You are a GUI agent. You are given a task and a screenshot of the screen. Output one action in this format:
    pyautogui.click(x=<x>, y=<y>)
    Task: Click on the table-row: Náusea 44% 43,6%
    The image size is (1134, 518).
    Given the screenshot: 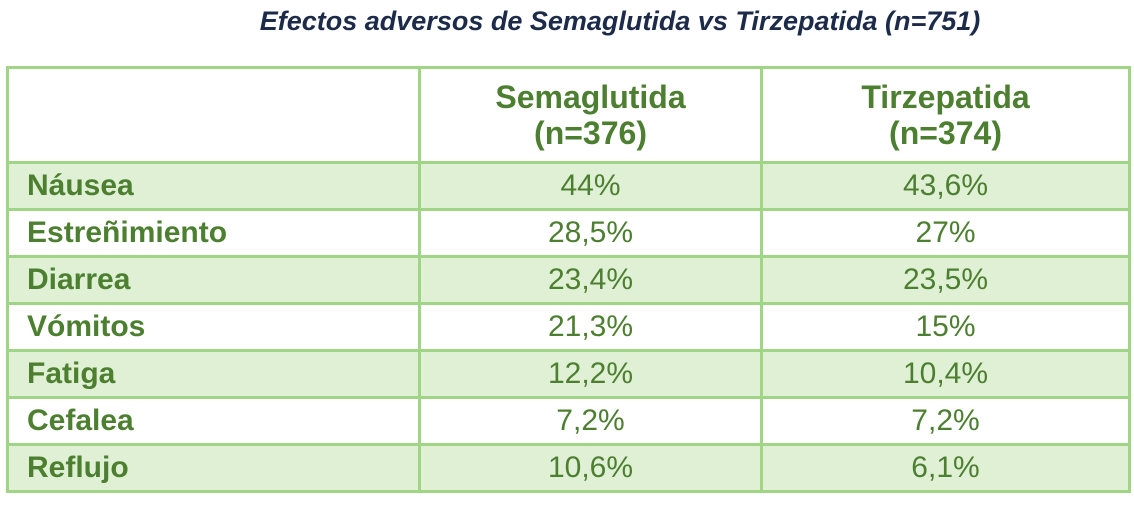 What is the action you would take?
    pyautogui.click(x=568, y=186)
    